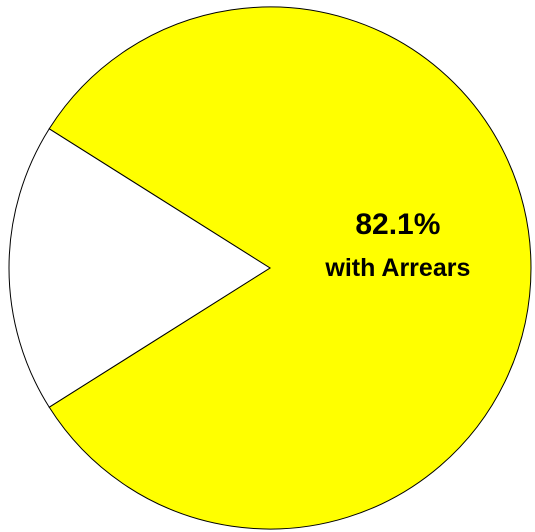 The image size is (535, 532). What do you see at coordinates (398, 224) in the screenshot?
I see `slice-value-label: 82.1%` at bounding box center [398, 224].